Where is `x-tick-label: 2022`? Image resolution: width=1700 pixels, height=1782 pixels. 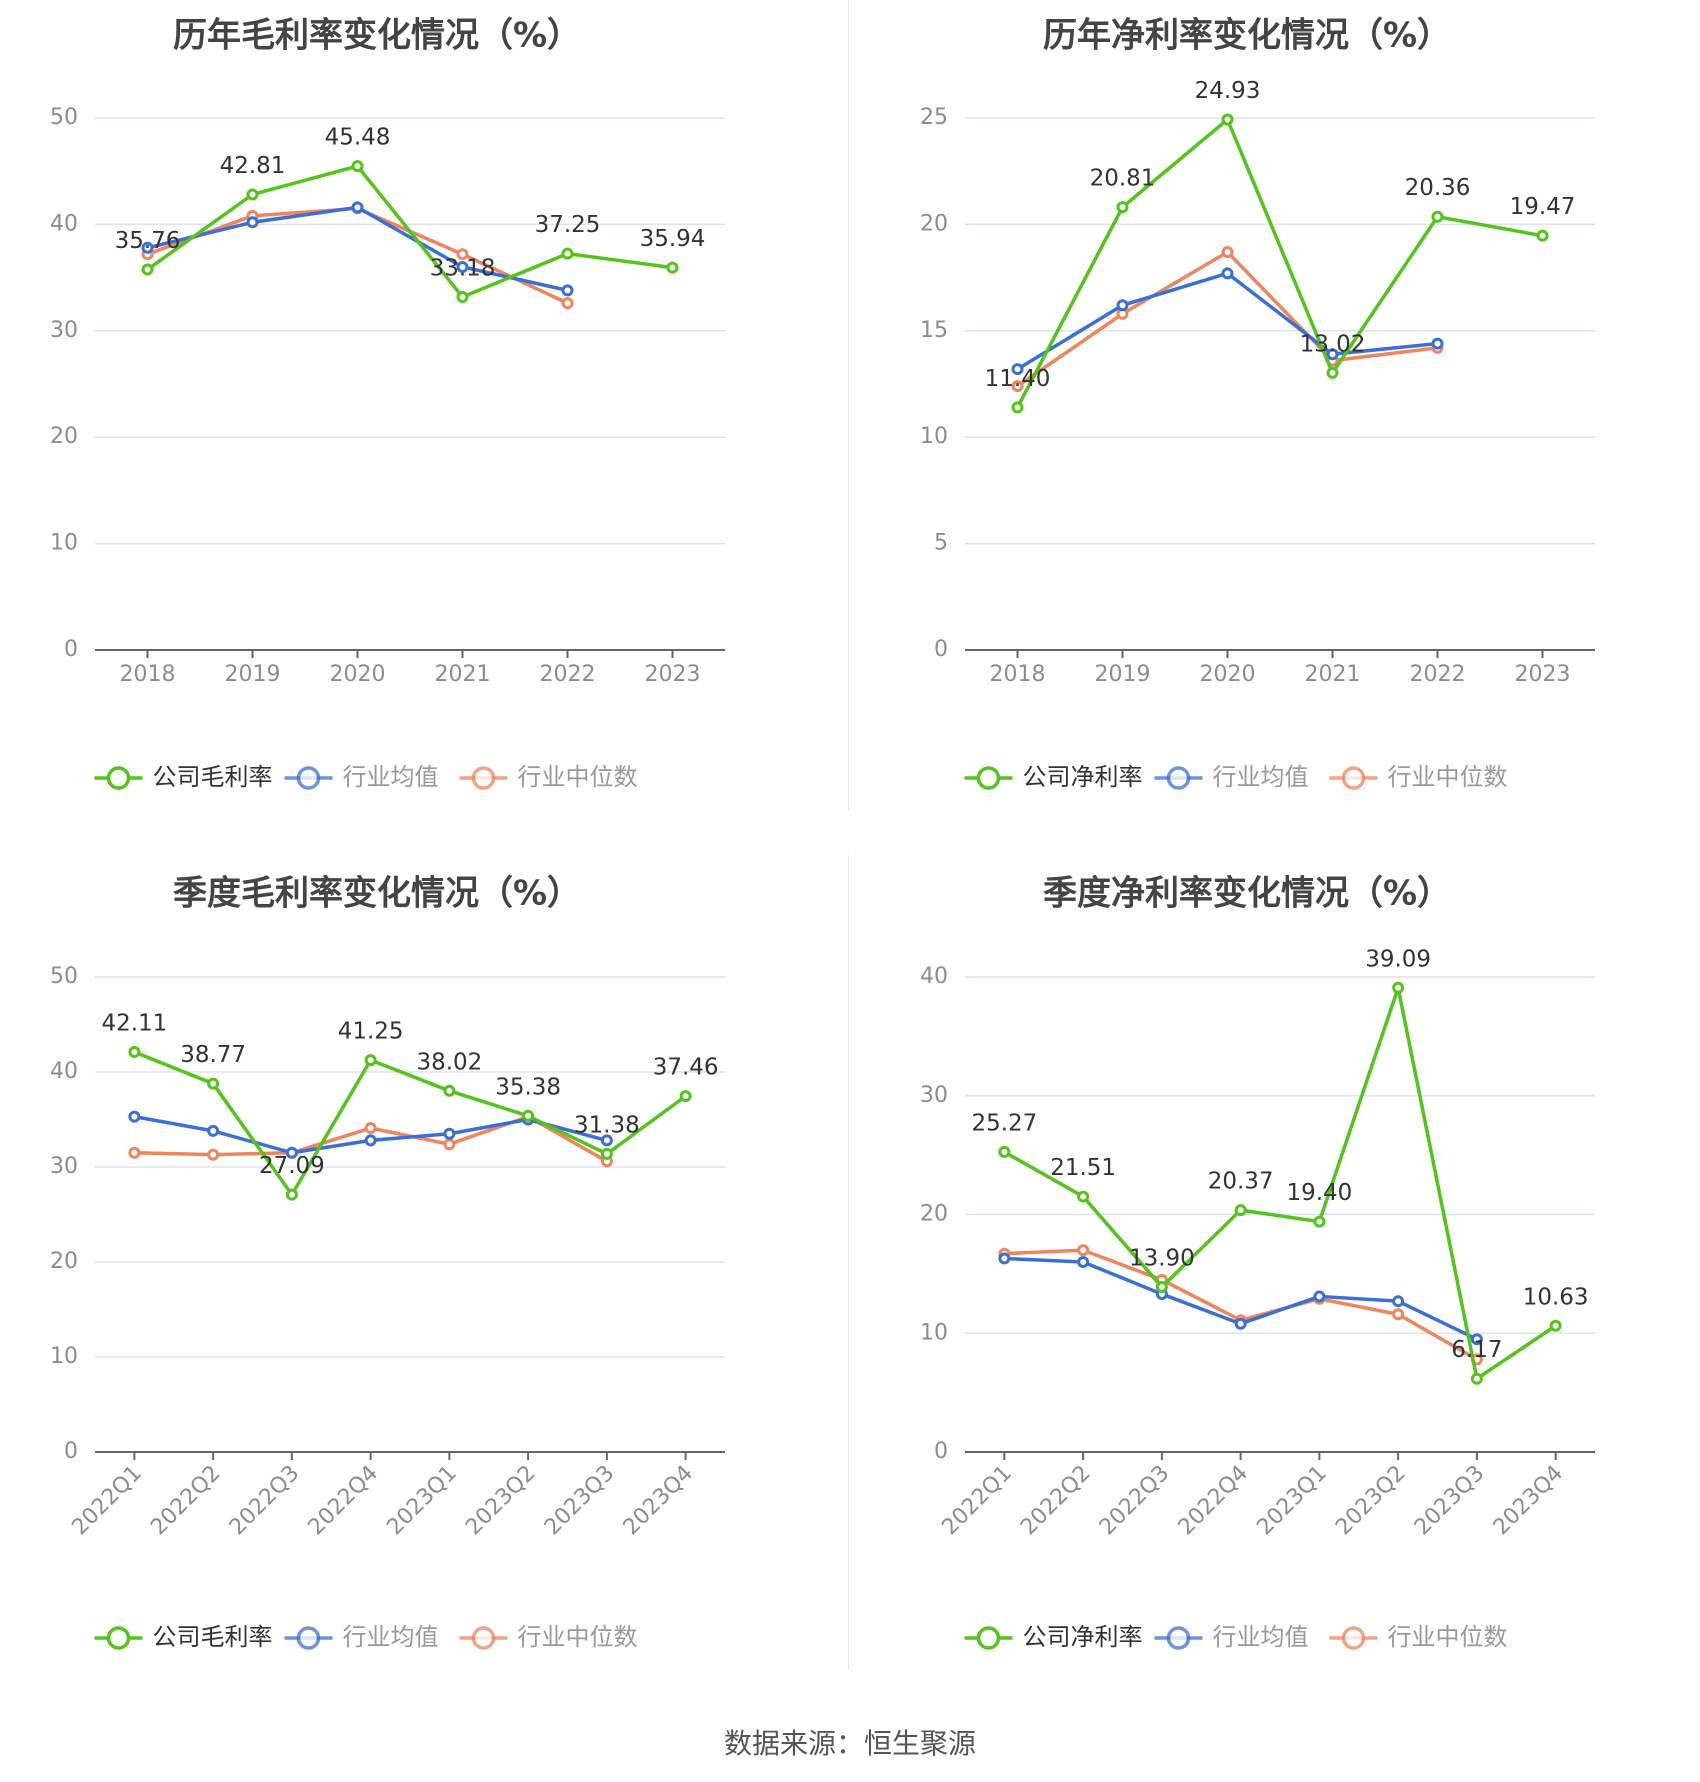 x-tick-label: 2022 is located at coordinates (1438, 674).